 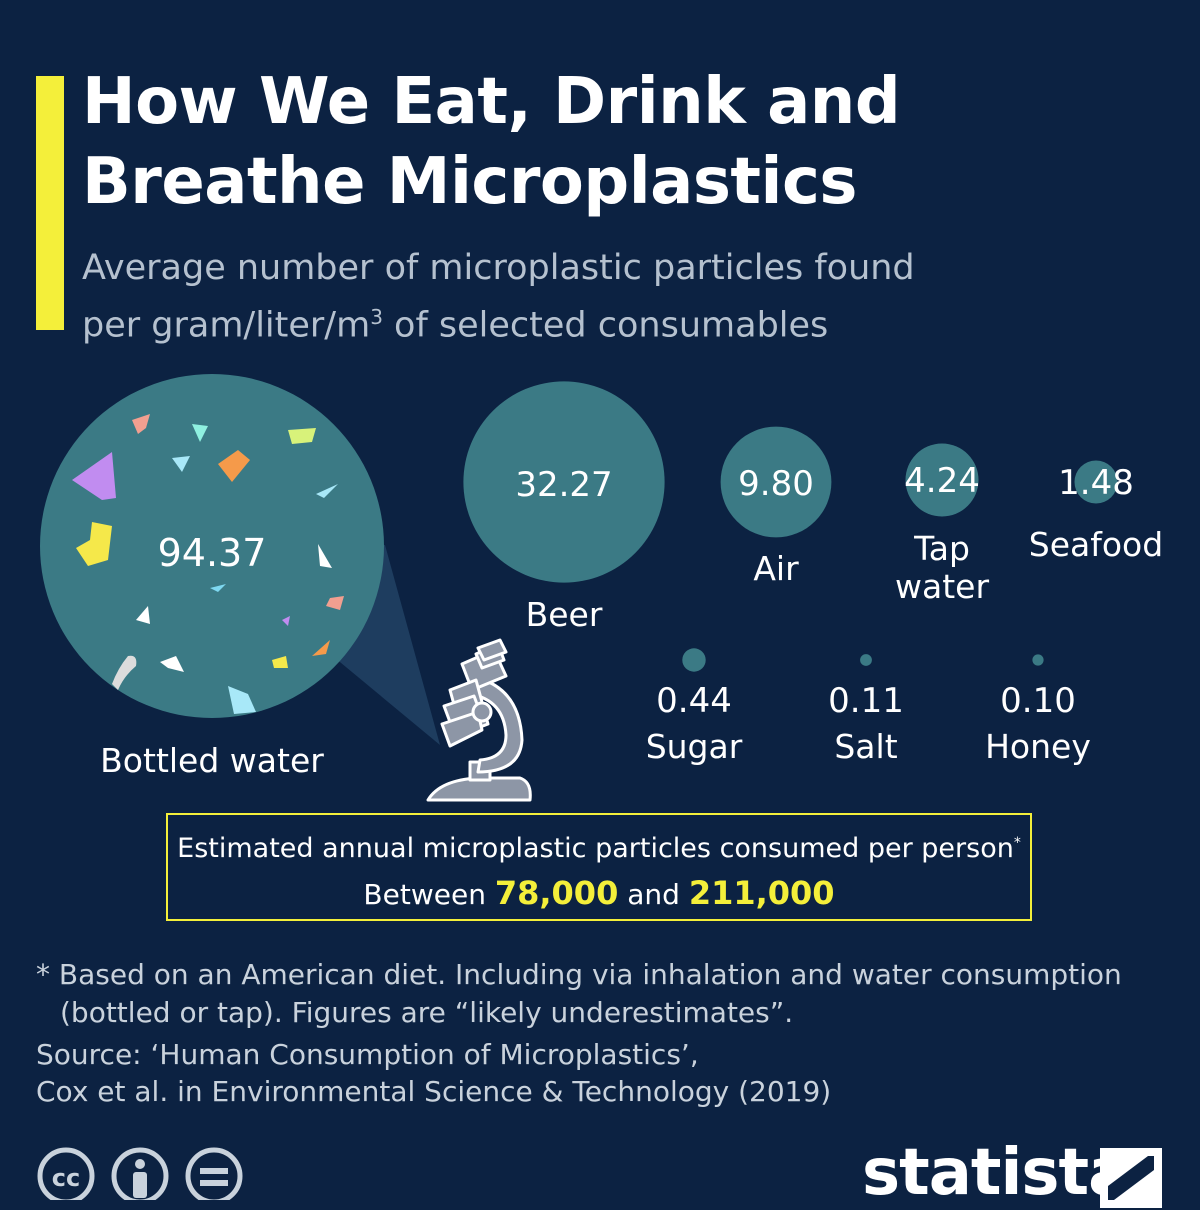 What do you see at coordinates (479, 720) in the screenshot?
I see `microscope-icon` at bounding box center [479, 720].